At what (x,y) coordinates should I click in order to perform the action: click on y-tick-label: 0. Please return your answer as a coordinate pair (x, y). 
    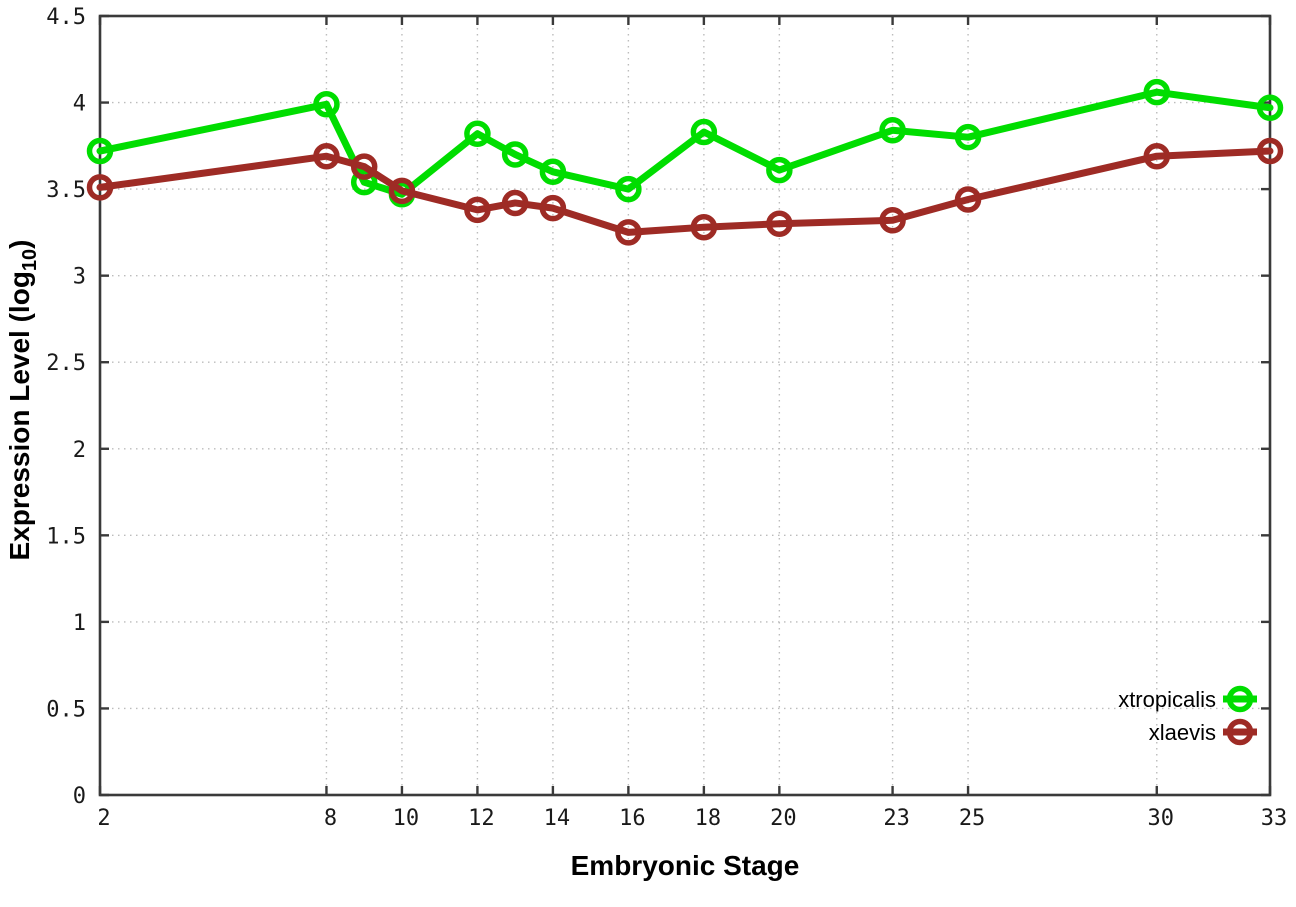
    Looking at the image, I should click on (79, 796).